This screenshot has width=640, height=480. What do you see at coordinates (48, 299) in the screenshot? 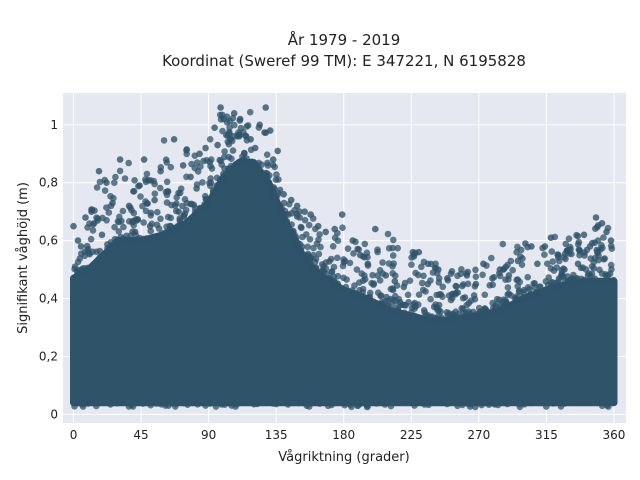
I see `y-tick-label: 0,4` at bounding box center [48, 299].